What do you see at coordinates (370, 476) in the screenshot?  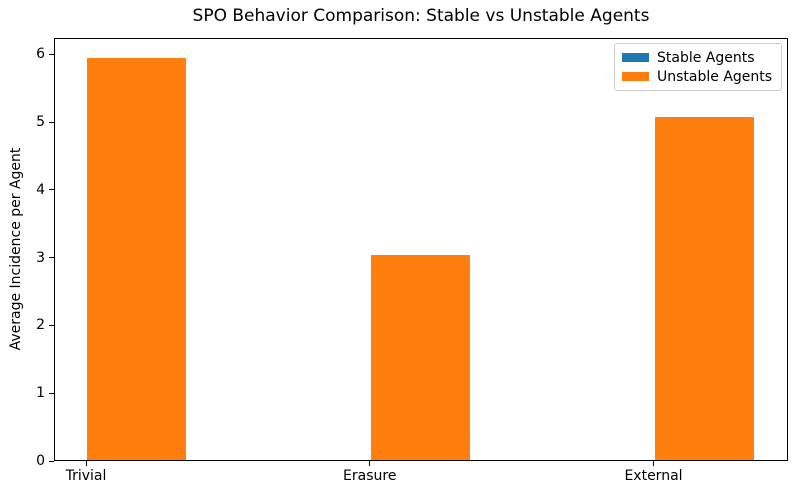 I see `x-tick-label-erasure: Erasure` at bounding box center [370, 476].